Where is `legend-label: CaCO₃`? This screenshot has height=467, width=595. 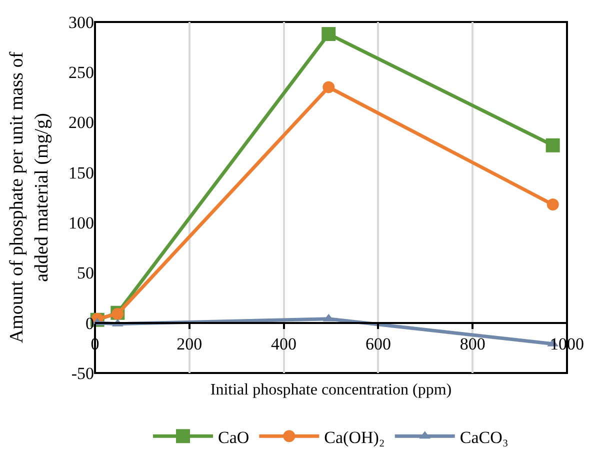 legend-label: CaCO₃ is located at coordinates (484, 437).